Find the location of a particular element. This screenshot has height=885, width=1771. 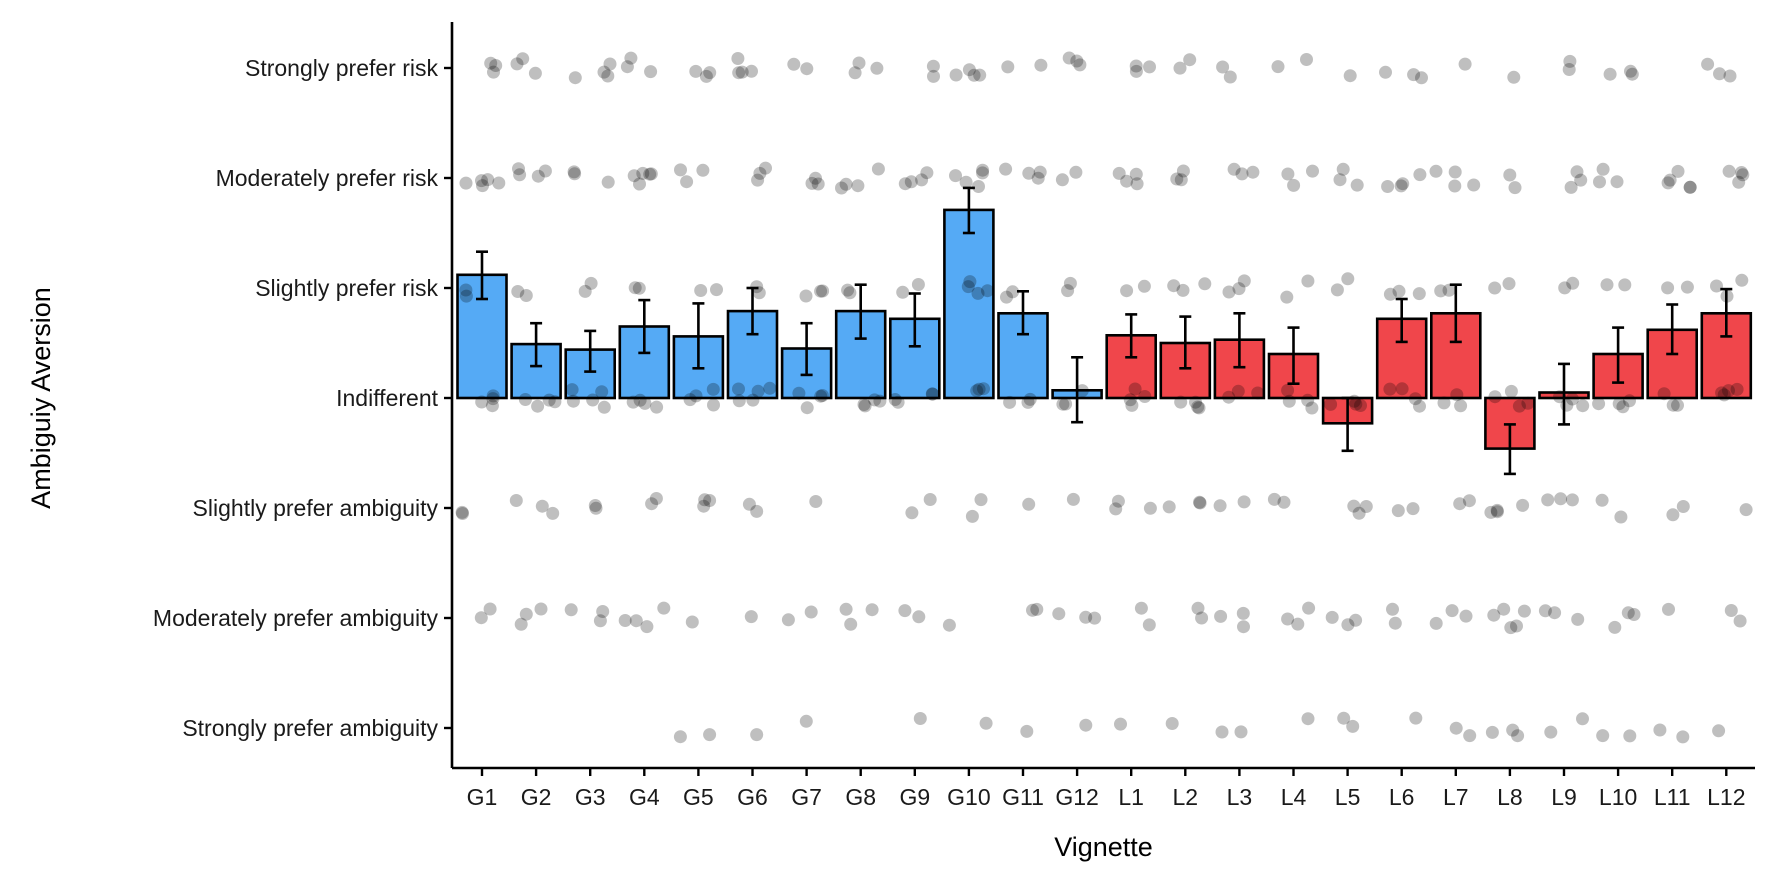

error-bar-L7 is located at coordinates (1455, 313).